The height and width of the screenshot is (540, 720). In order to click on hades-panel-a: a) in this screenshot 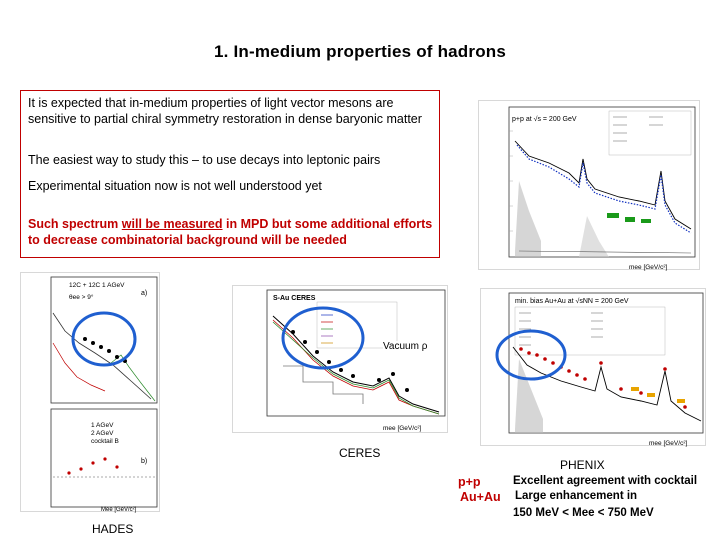, I will do `click(144, 293)`.